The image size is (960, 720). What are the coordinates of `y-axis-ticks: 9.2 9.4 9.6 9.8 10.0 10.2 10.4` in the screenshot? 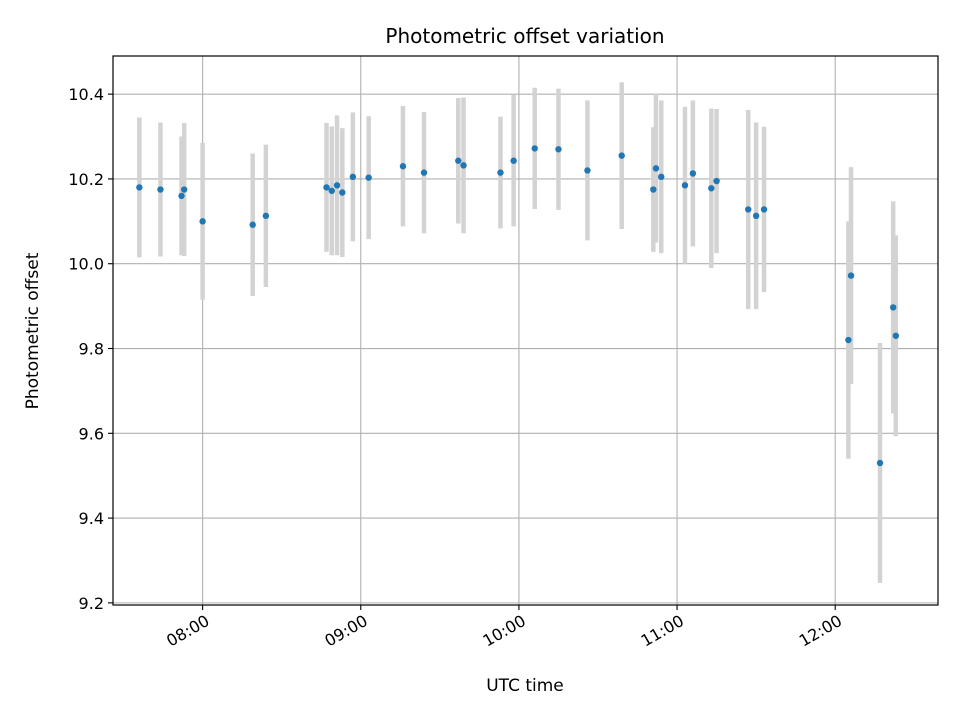 It's located at (90, 349).